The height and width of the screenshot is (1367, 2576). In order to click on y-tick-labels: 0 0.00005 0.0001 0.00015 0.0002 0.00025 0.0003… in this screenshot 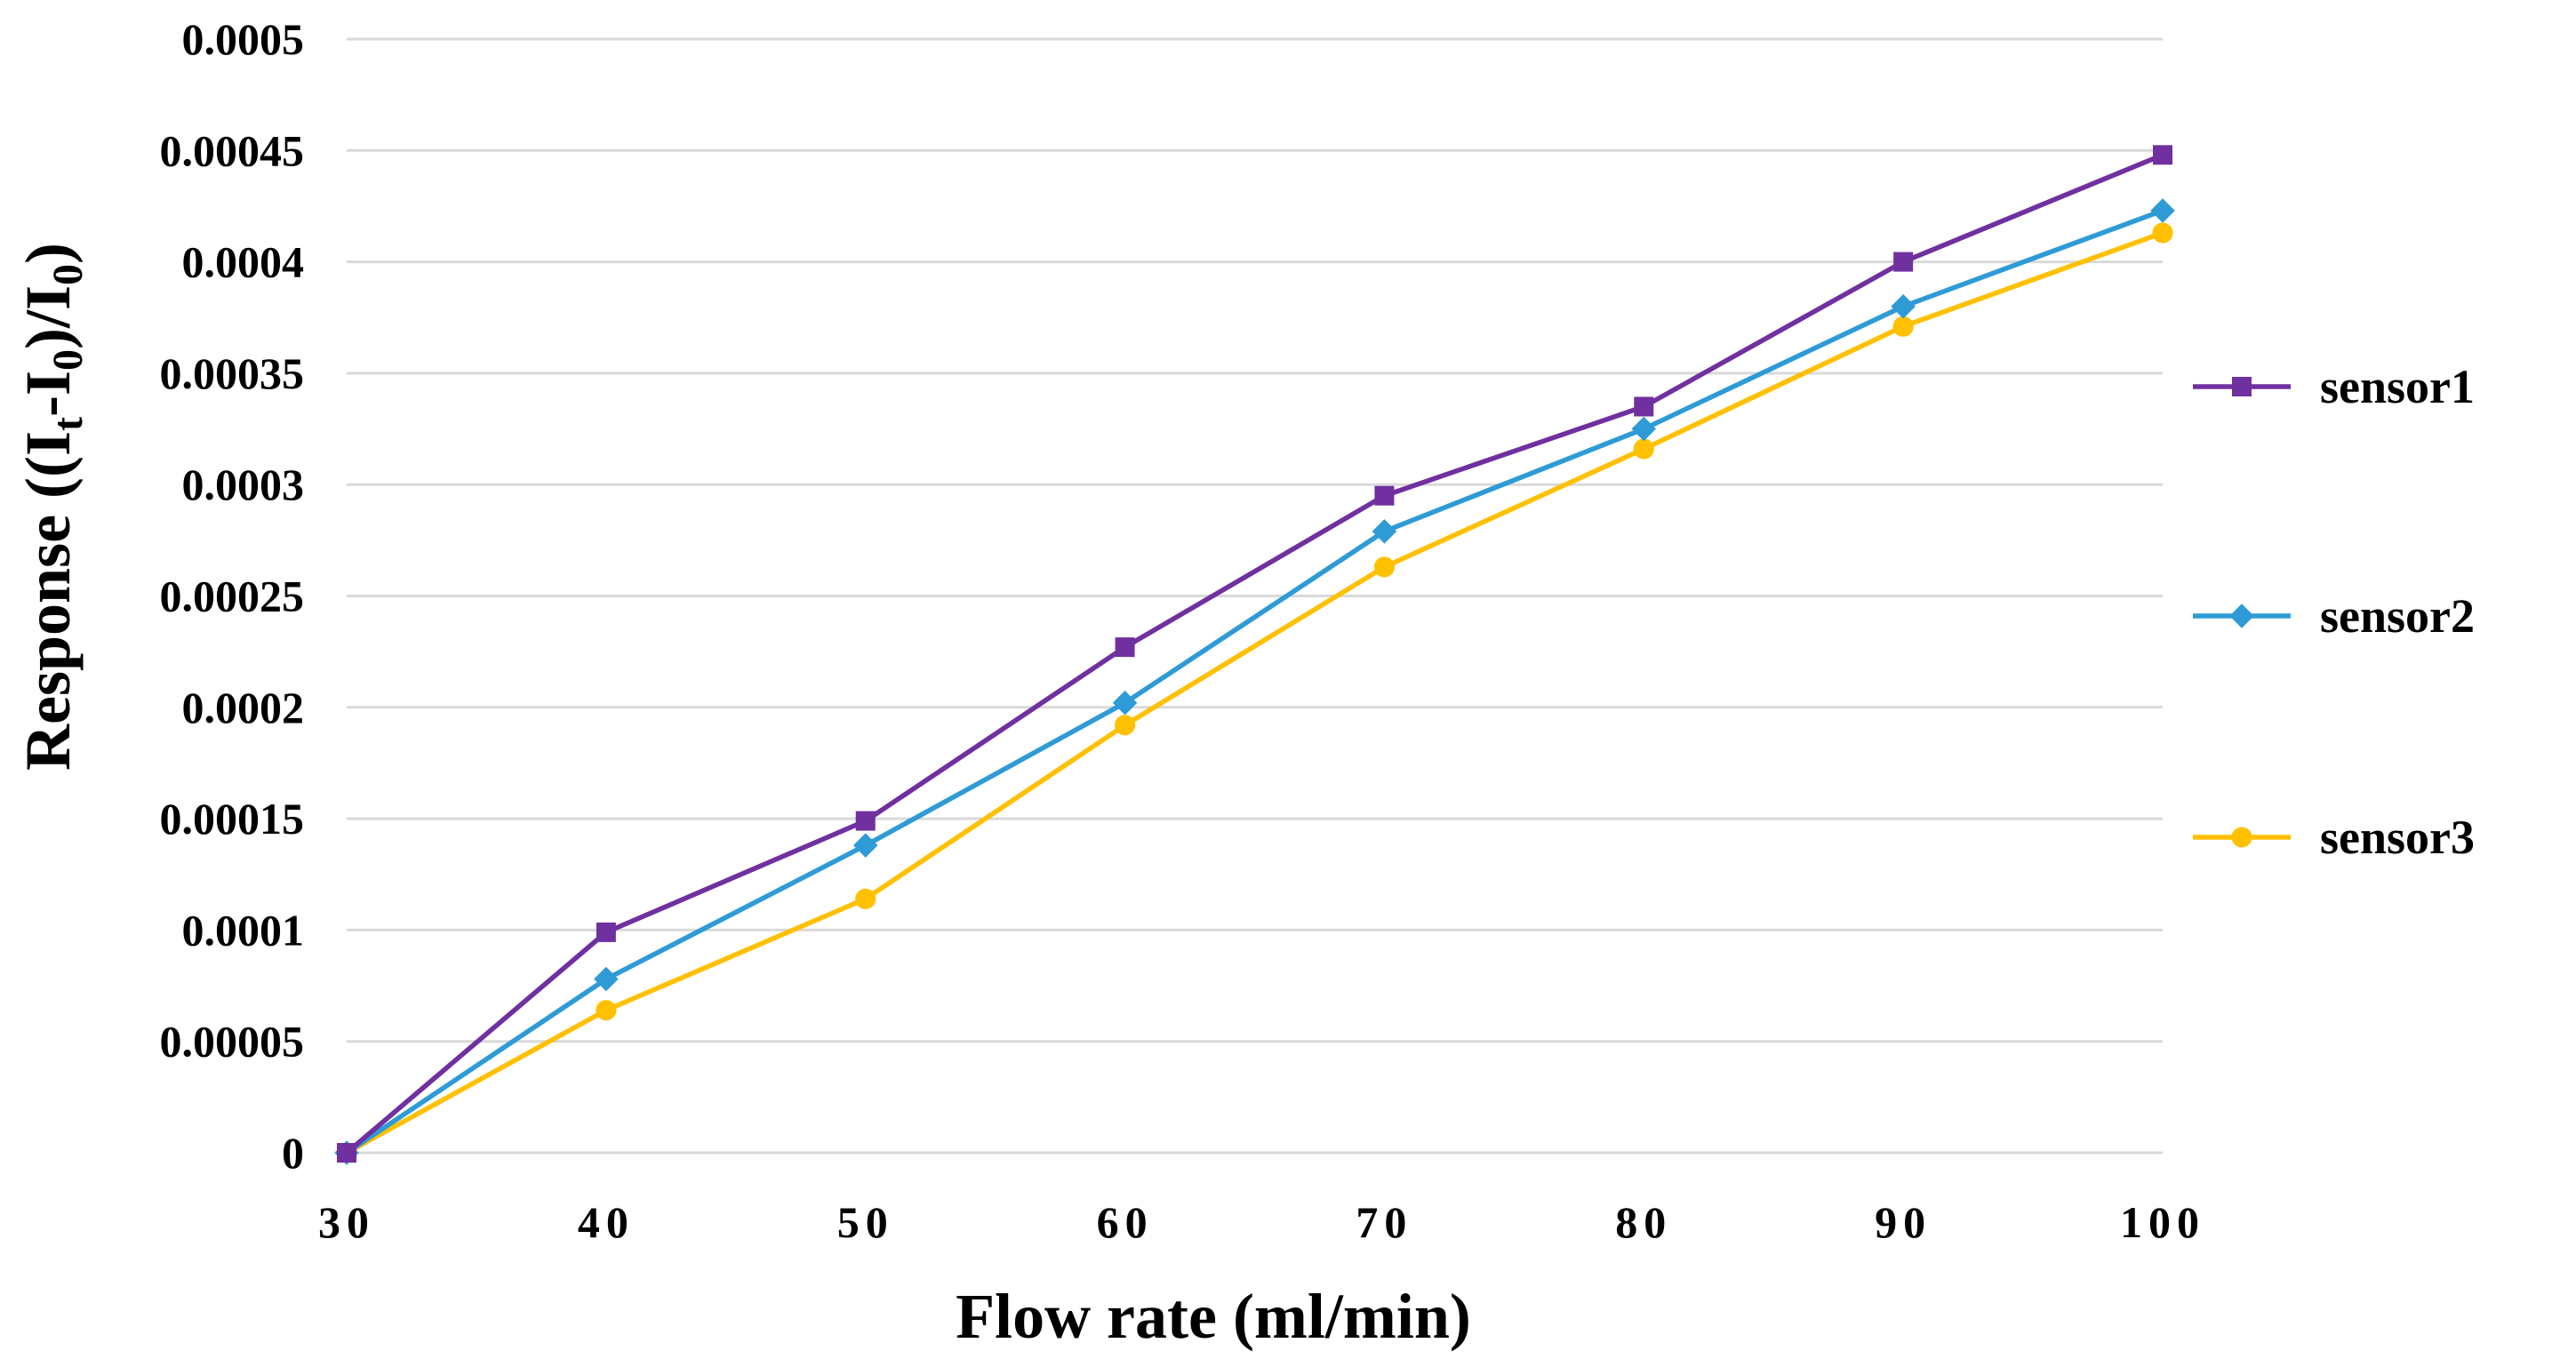, I will do `click(232, 596)`.